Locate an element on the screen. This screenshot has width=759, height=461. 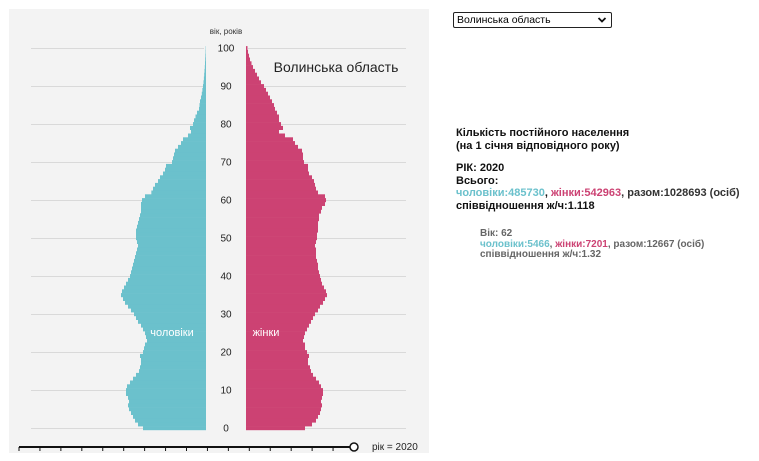
year-slider-handle is located at coordinates (354, 447).